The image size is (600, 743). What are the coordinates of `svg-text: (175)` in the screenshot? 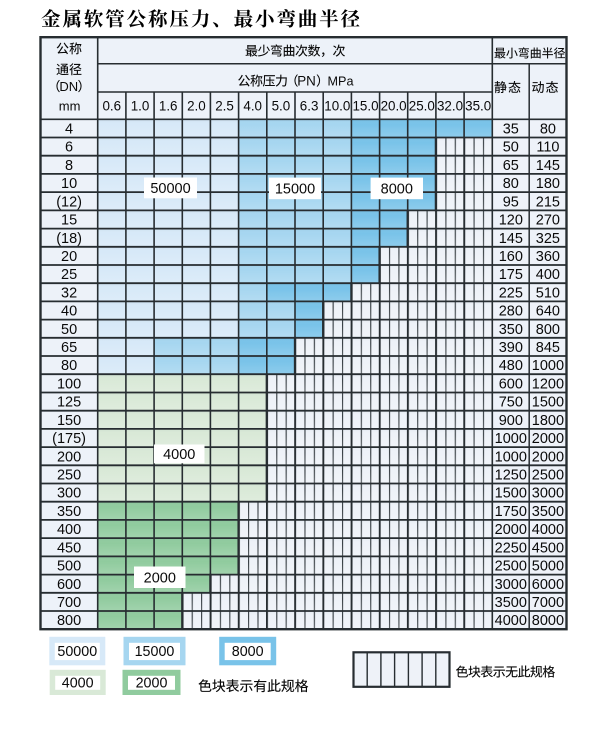 It's located at (69, 439).